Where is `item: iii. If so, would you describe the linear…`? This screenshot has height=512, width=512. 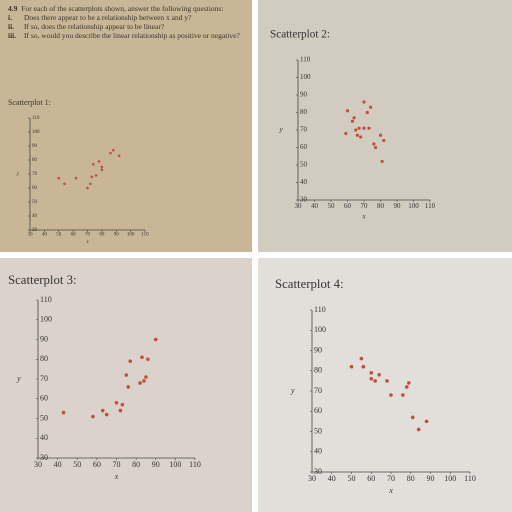 item: iii. If so, would you describe the linear… is located at coordinates (127, 35).